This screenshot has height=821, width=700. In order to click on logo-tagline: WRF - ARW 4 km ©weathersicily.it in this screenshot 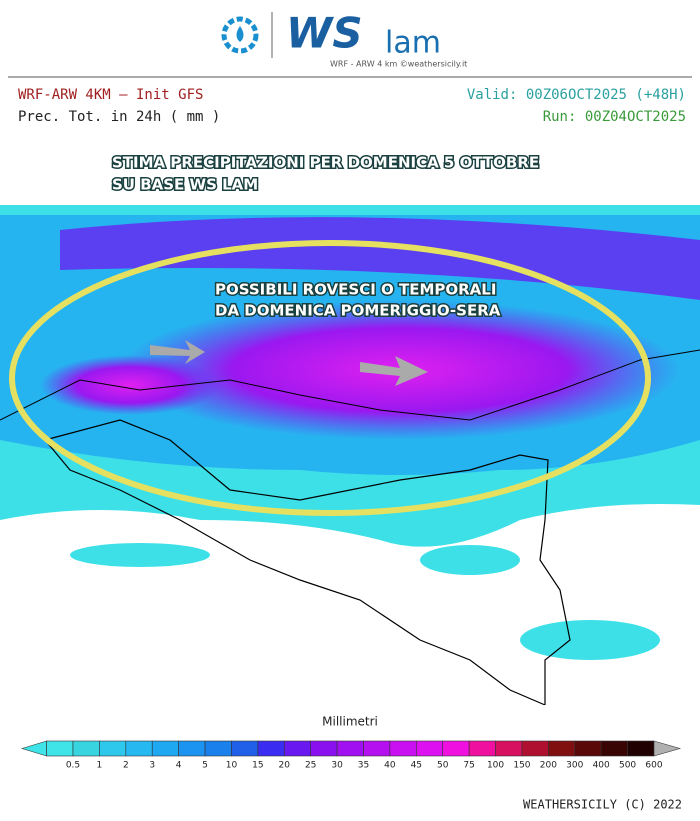, I will do `click(398, 64)`.